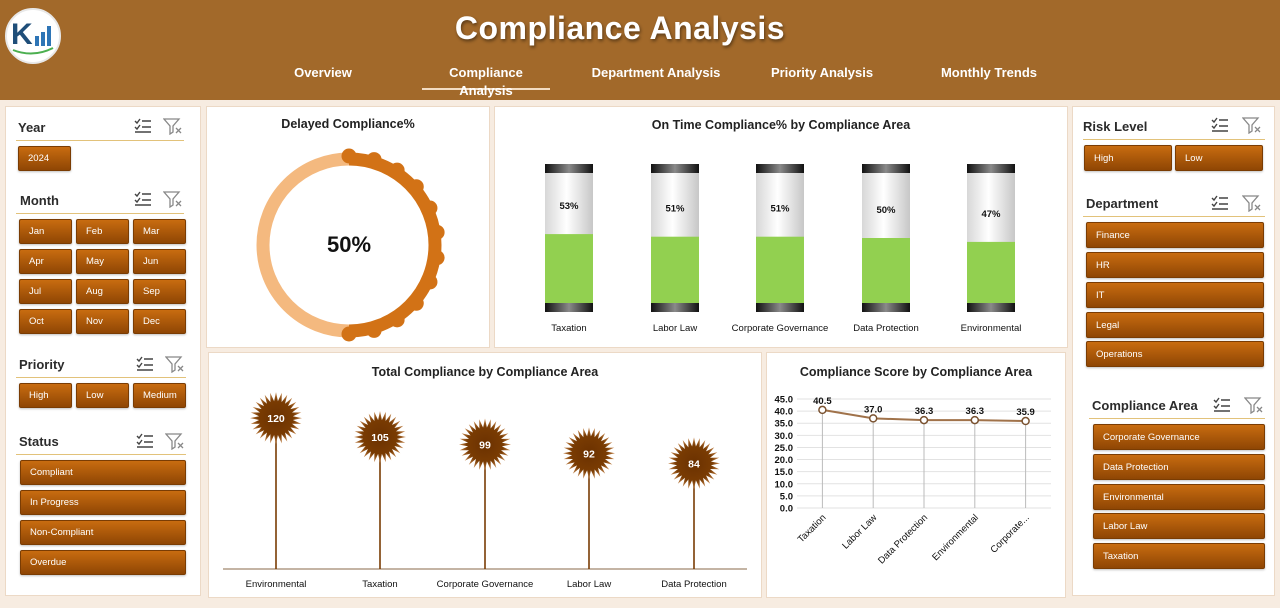 The image size is (1280, 608). Describe the element at coordinates (822, 72) in the screenshot. I see `tab-priority-analysis: Priority Analysis` at that location.